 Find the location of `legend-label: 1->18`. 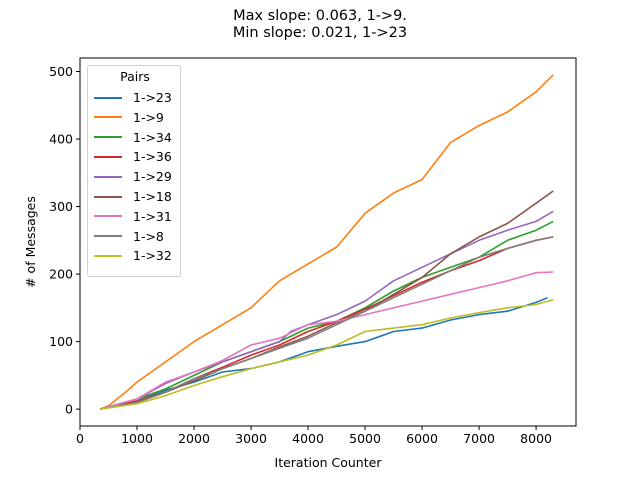

legend-label: 1->18 is located at coordinates (152, 196).